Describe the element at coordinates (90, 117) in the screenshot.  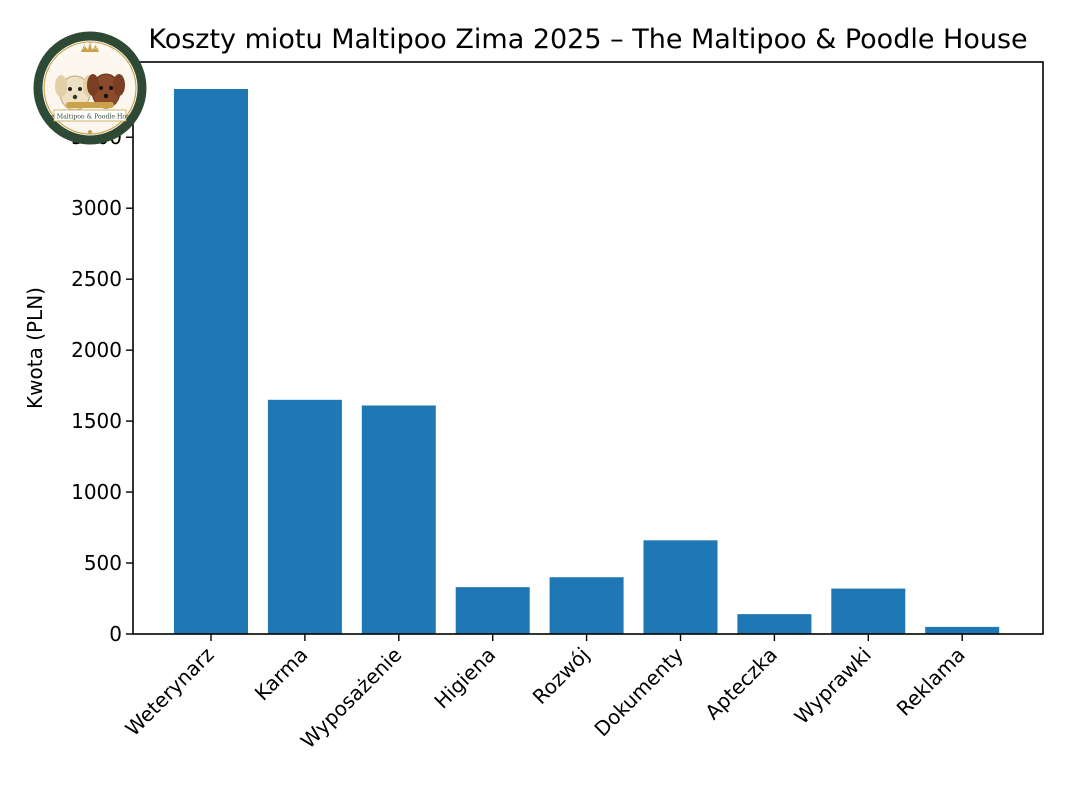
I see `logo-bottom-text: The Maltipoo & Poodle House` at that location.